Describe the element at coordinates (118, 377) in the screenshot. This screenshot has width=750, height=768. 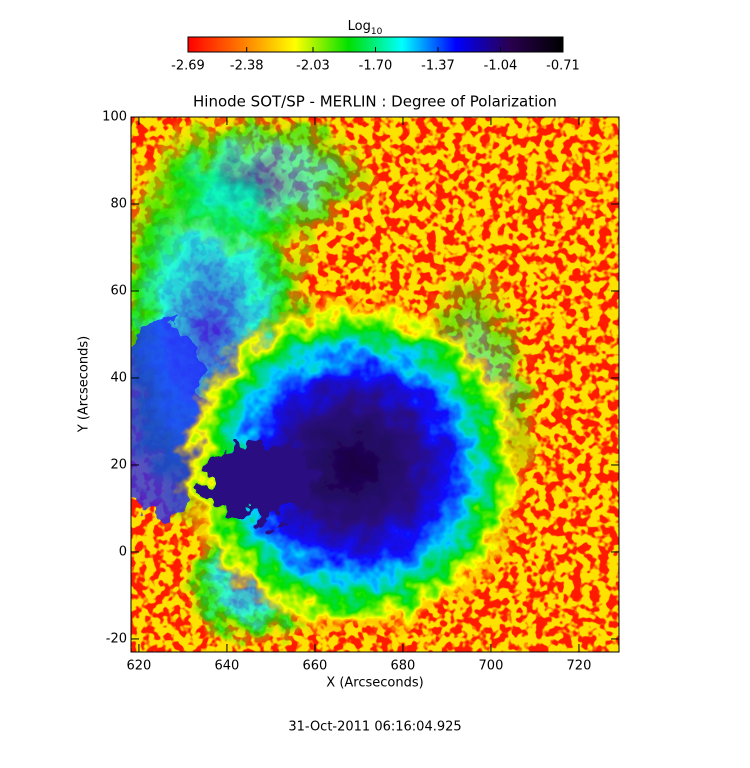
I see `y-tick-label: 40` at that location.